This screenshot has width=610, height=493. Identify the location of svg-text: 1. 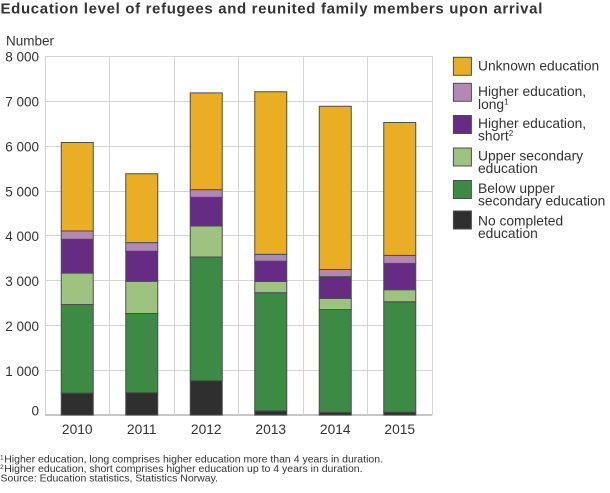
(2, 457).